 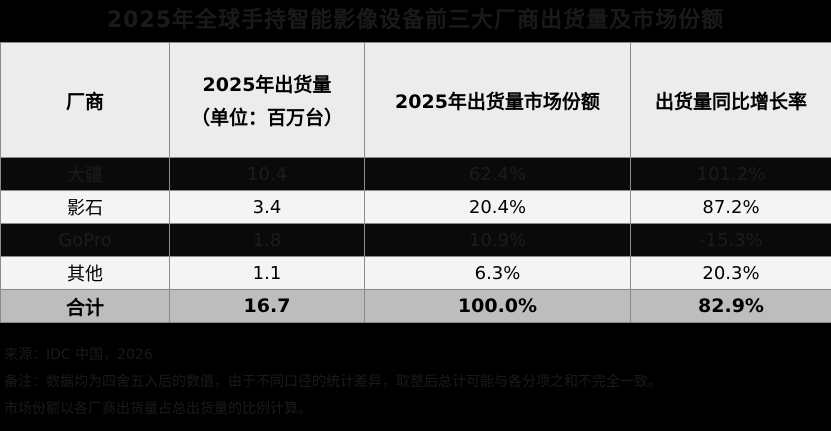 What do you see at coordinates (85, 240) in the screenshot?
I see `cell-vendor: GoPro` at bounding box center [85, 240].